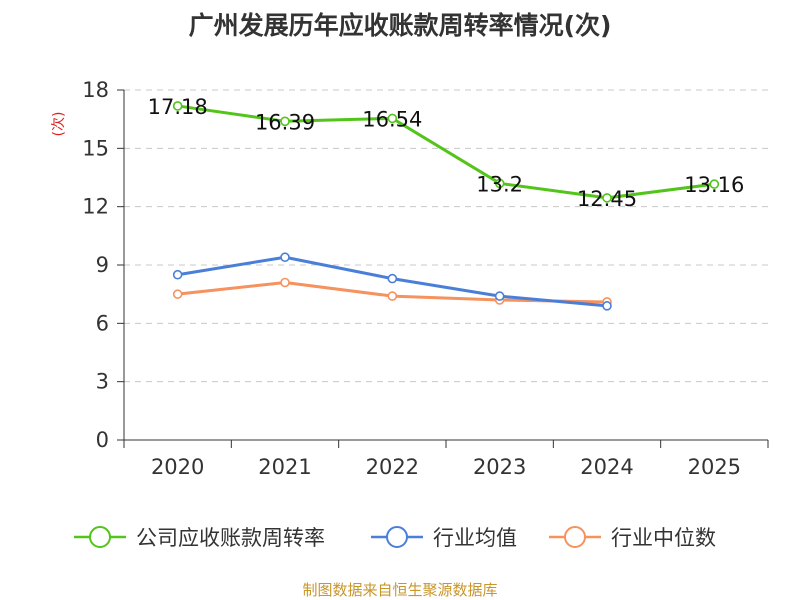 The width and height of the screenshot is (800, 600). What do you see at coordinates (95, 207) in the screenshot?
I see `y-tick-label: 12` at bounding box center [95, 207].